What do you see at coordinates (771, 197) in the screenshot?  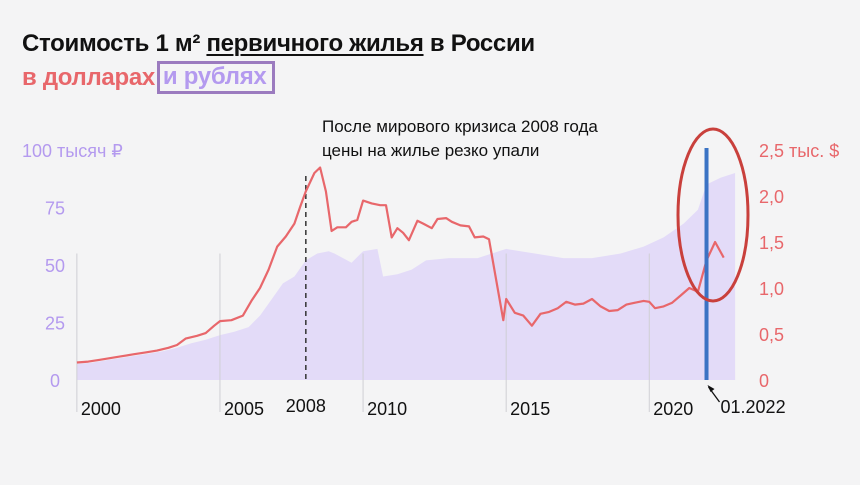 I see `y-right-tick-label: 2,0` at bounding box center [771, 197].